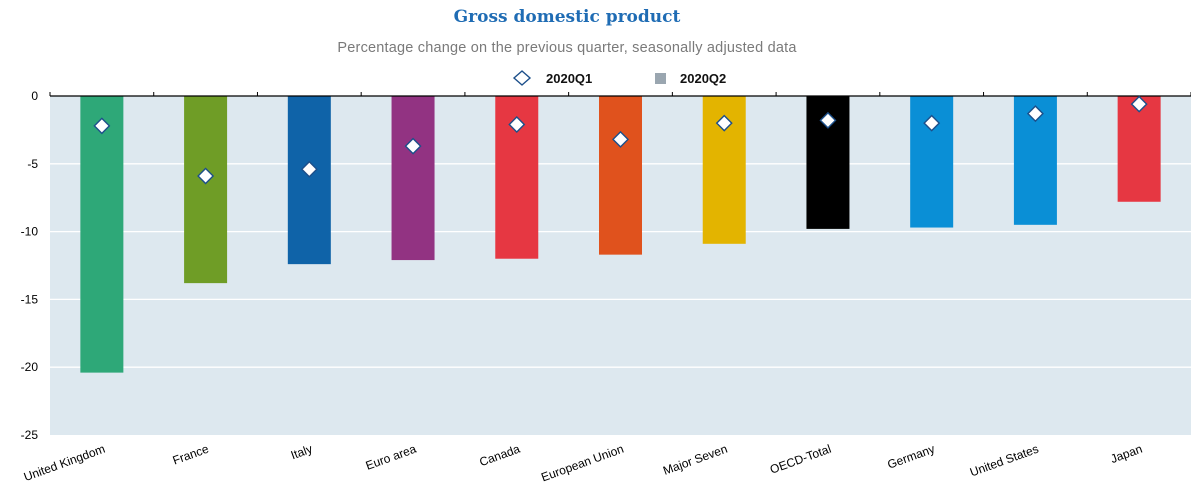  I want to click on bar-euro-area, so click(413, 178).